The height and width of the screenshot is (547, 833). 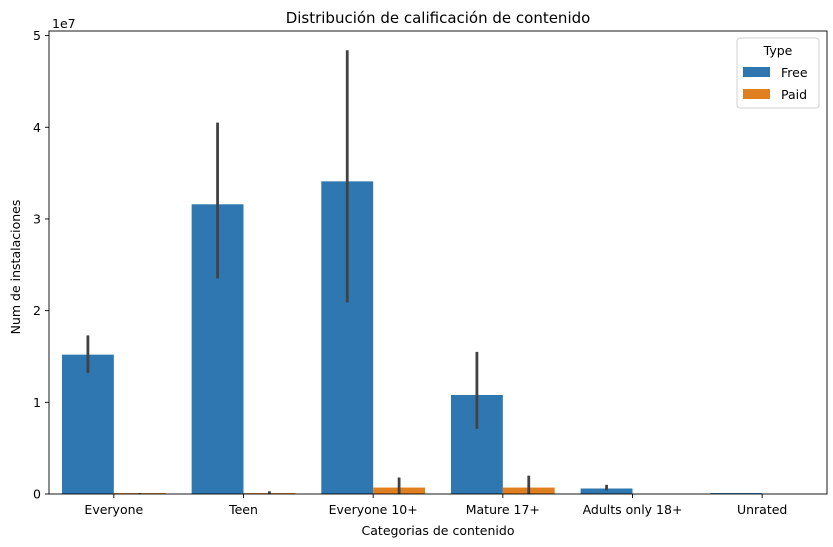 What do you see at coordinates (37, 127) in the screenshot?
I see `y-tick-label: 4` at bounding box center [37, 127].